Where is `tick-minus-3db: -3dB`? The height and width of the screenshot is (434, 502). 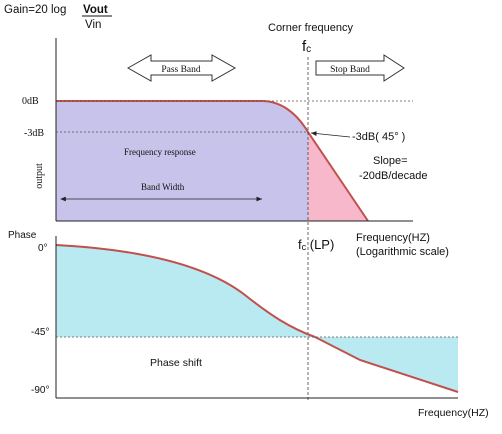
tick-minus-3db: -3dB is located at coordinates (34, 133).